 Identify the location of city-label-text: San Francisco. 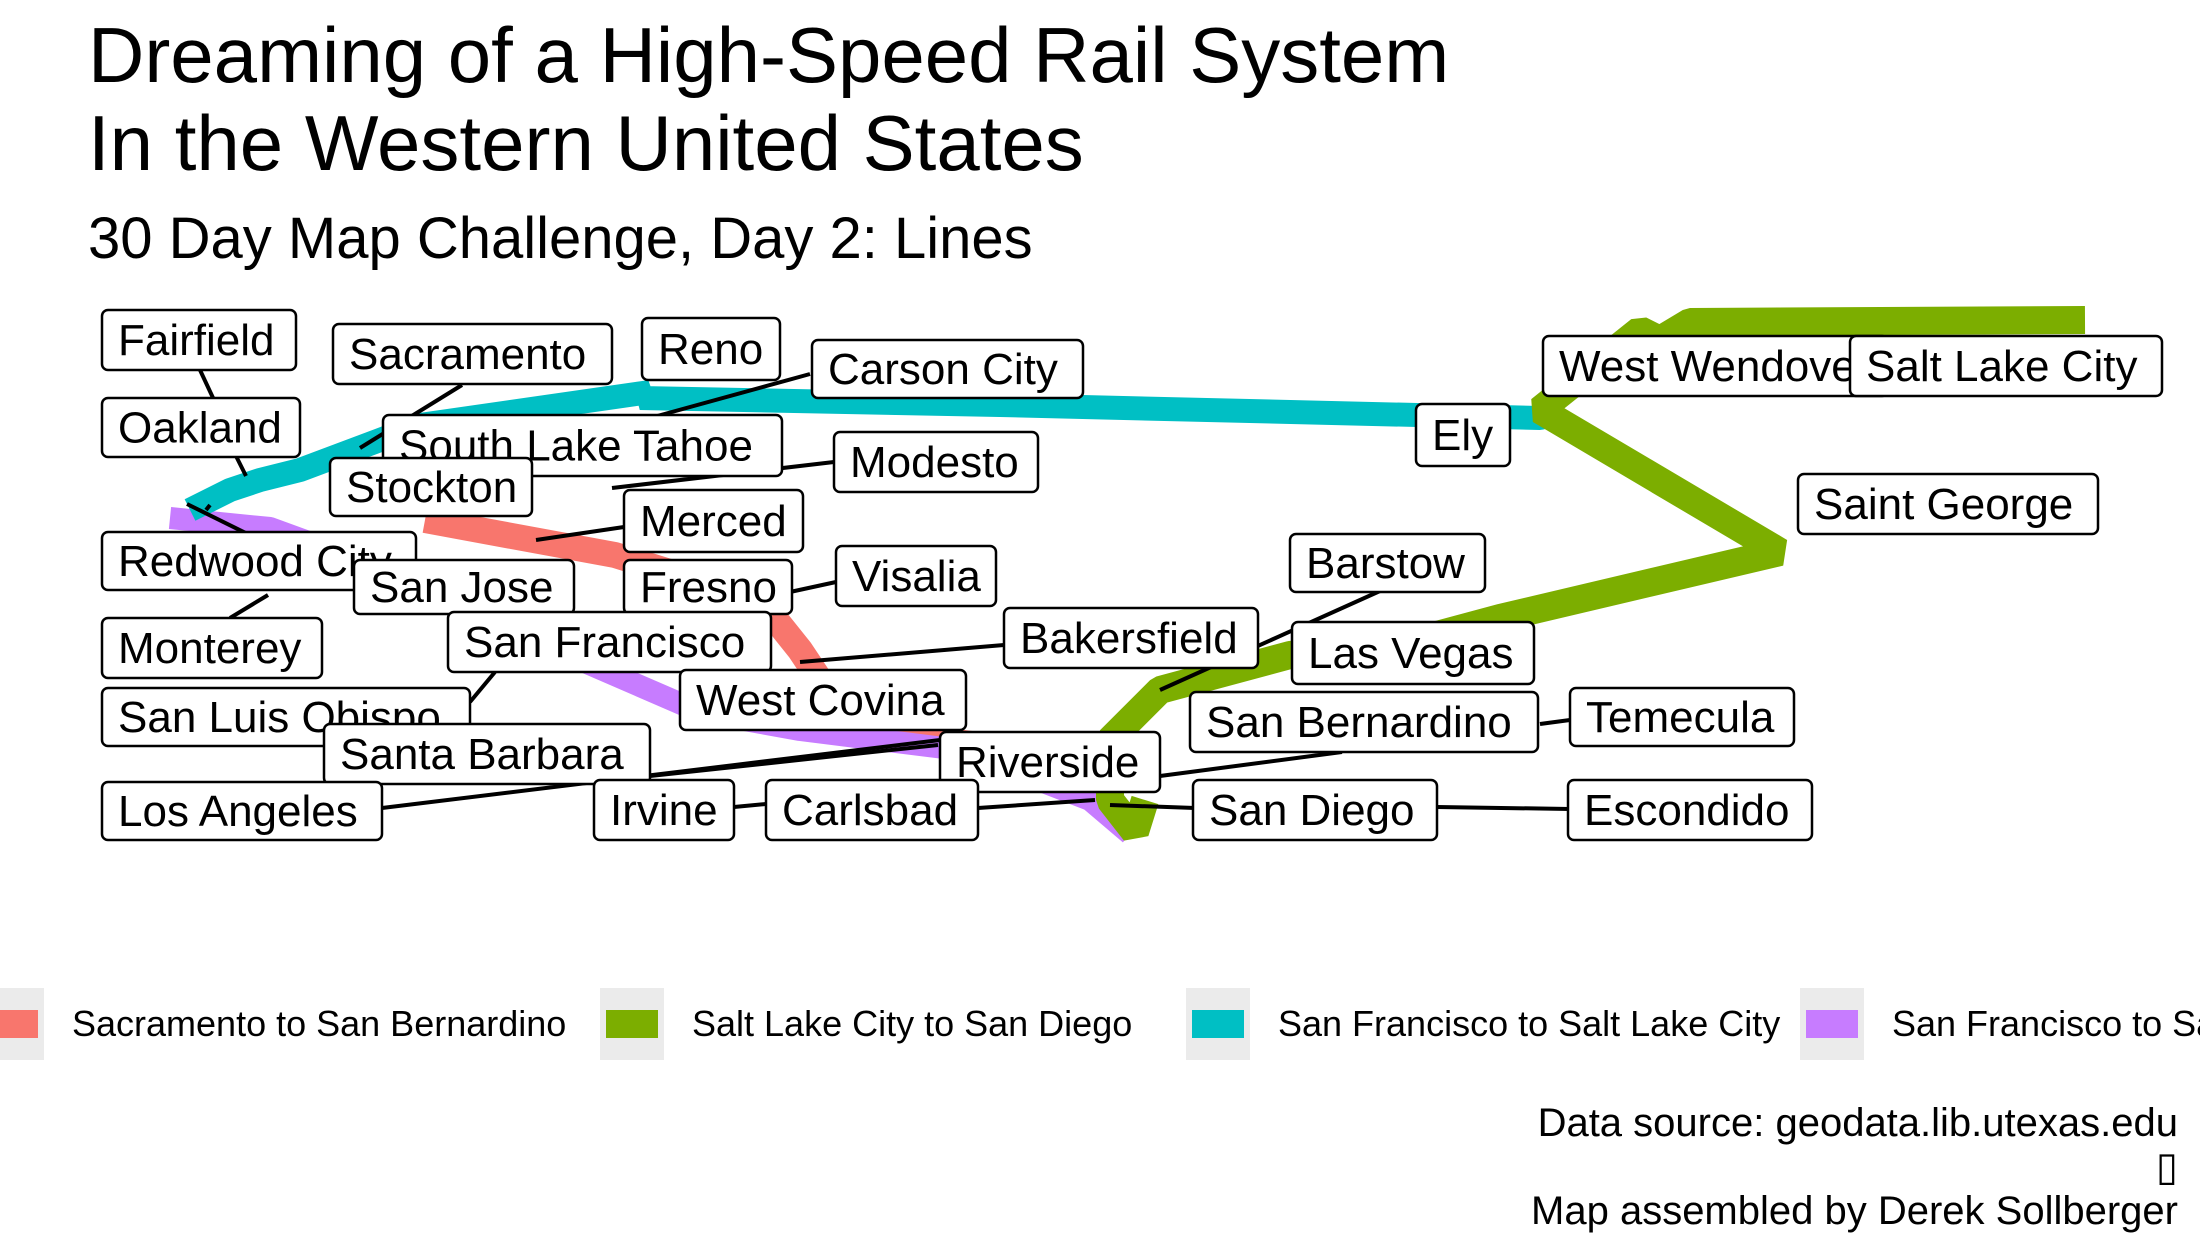
(604, 642).